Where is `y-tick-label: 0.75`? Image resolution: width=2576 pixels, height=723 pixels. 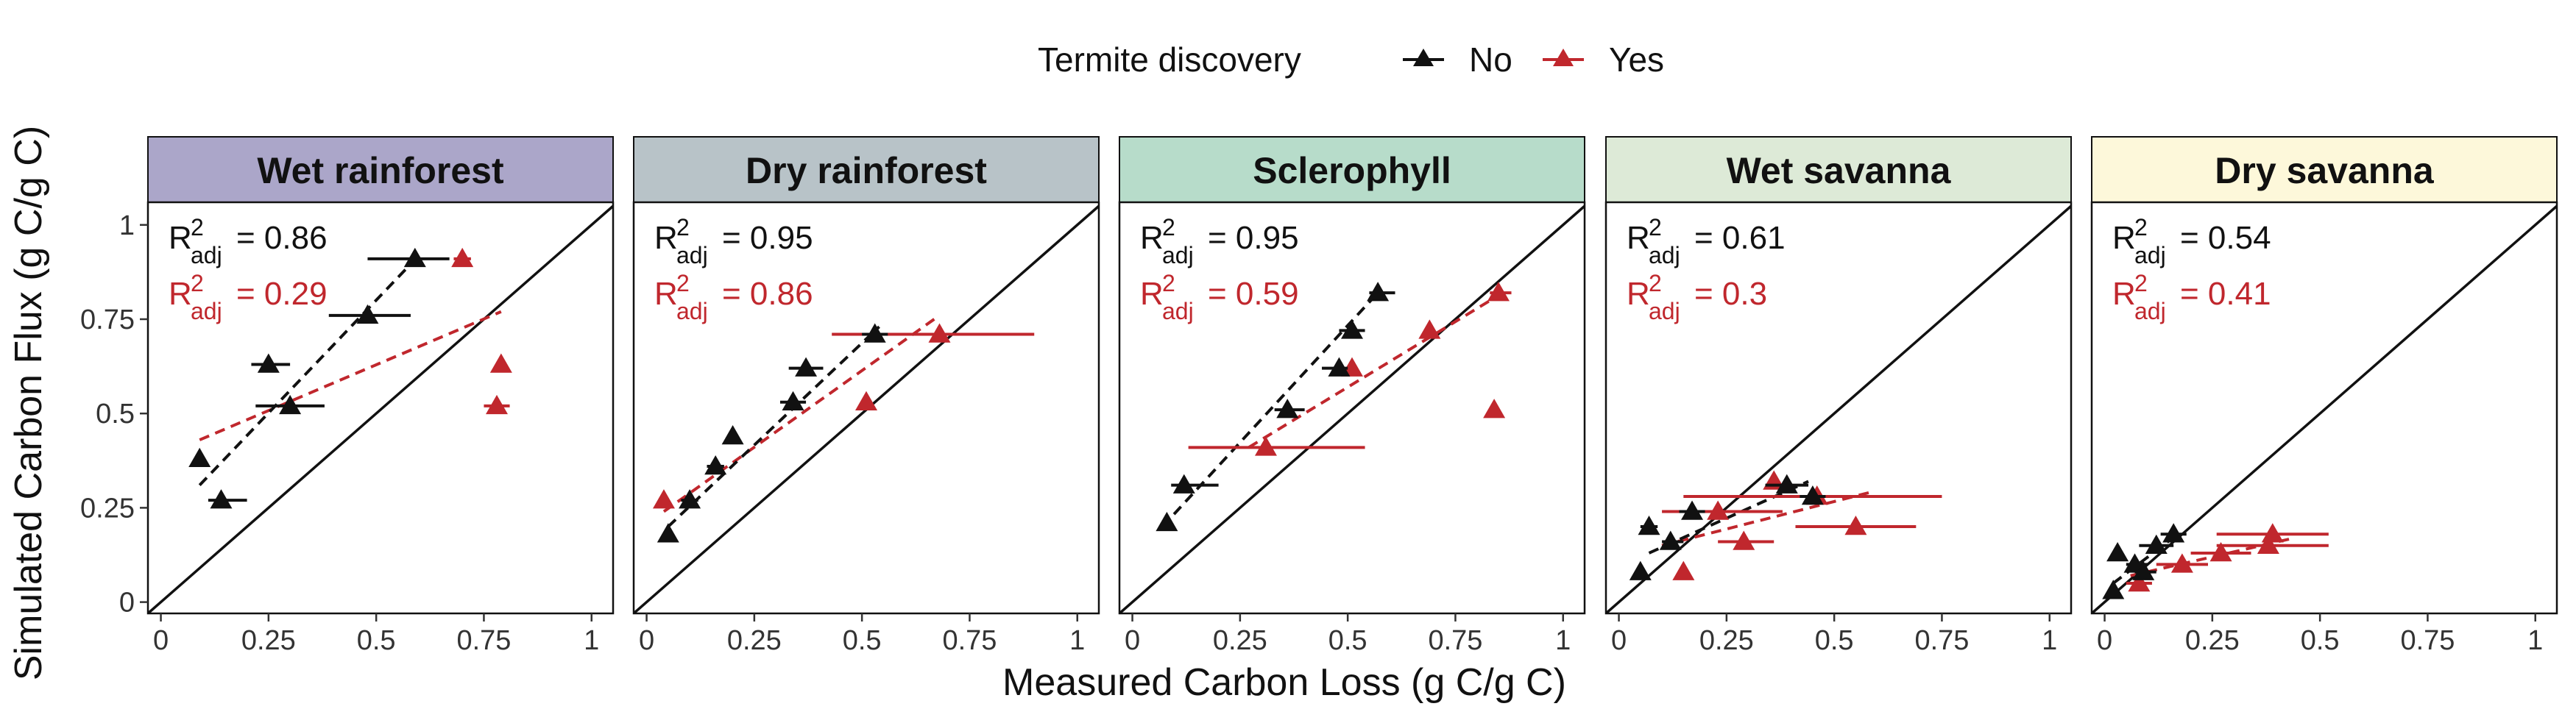 y-tick-label: 0.75 is located at coordinates (107, 320).